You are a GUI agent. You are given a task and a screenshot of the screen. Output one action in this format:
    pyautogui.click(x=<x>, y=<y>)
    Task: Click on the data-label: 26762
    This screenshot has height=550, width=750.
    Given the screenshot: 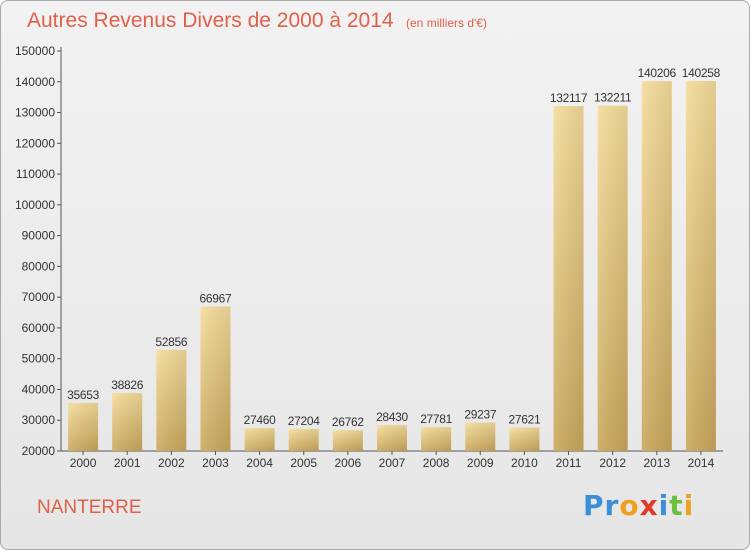 What is the action you would take?
    pyautogui.click(x=348, y=422)
    